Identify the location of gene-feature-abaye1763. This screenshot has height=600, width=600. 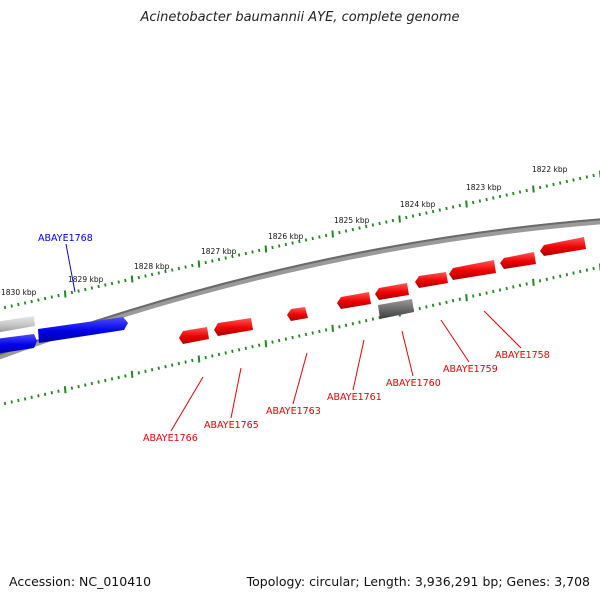
(297, 314).